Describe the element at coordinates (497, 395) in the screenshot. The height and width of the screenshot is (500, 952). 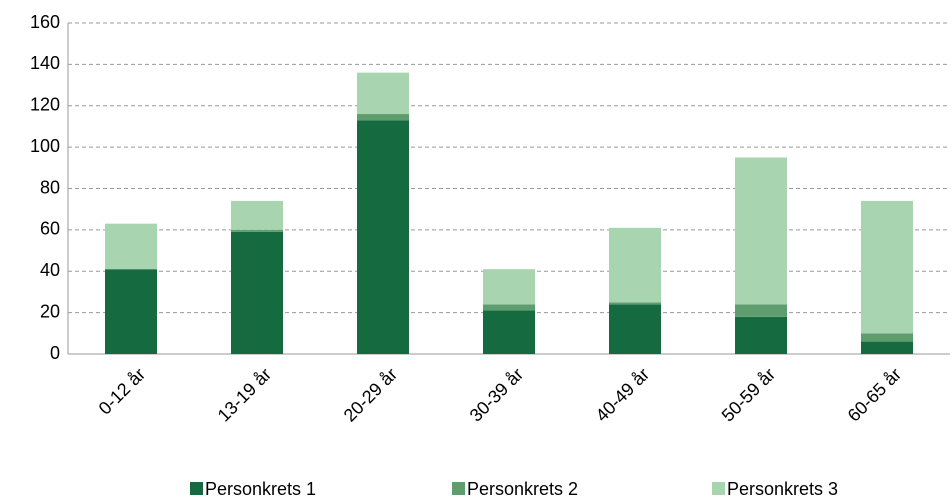
I see `x-tick-label: 30-39 år` at that location.